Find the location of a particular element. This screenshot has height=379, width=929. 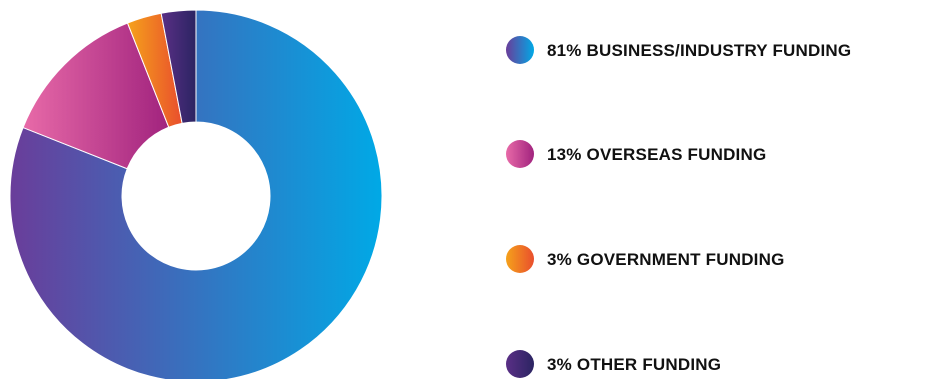

legend-item-4: 3% OTHER FUNDING is located at coordinates (613, 364).